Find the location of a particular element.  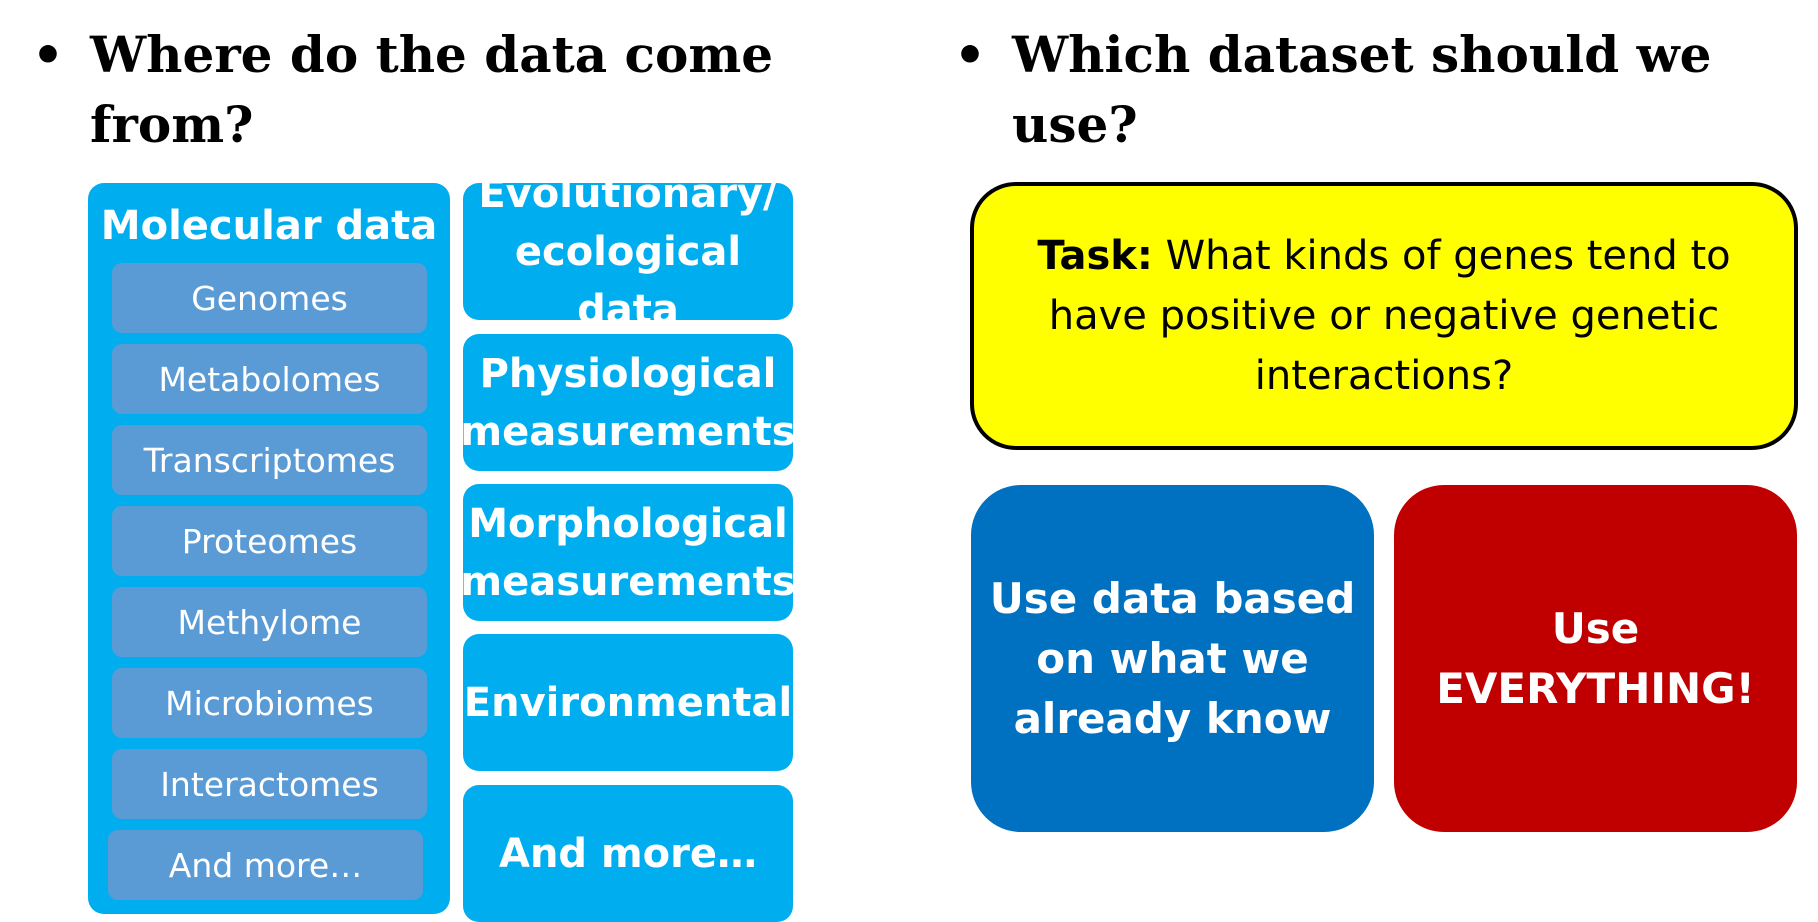

category-label: Physiological measurements is located at coordinates (628, 402).